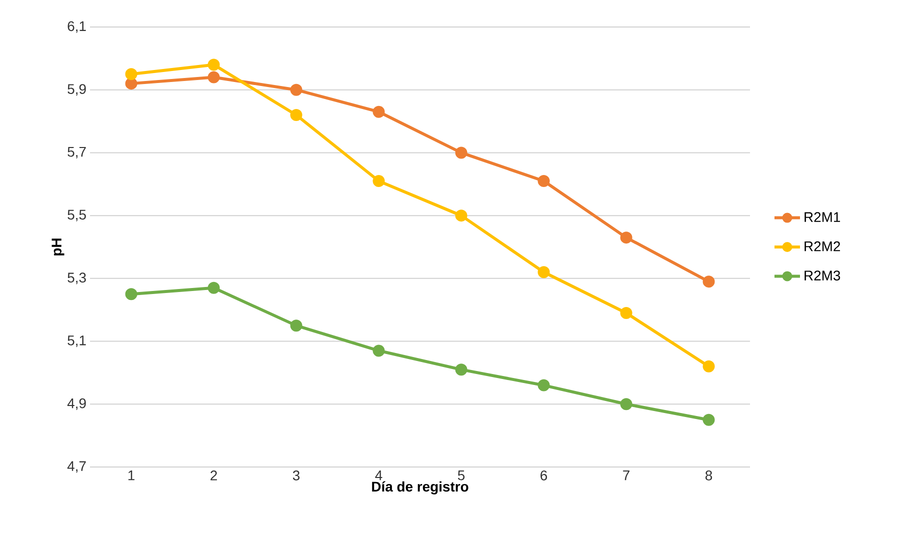 The height and width of the screenshot is (539, 906). What do you see at coordinates (76, 404) in the screenshot?
I see `y-tick-label: 4,9` at bounding box center [76, 404].